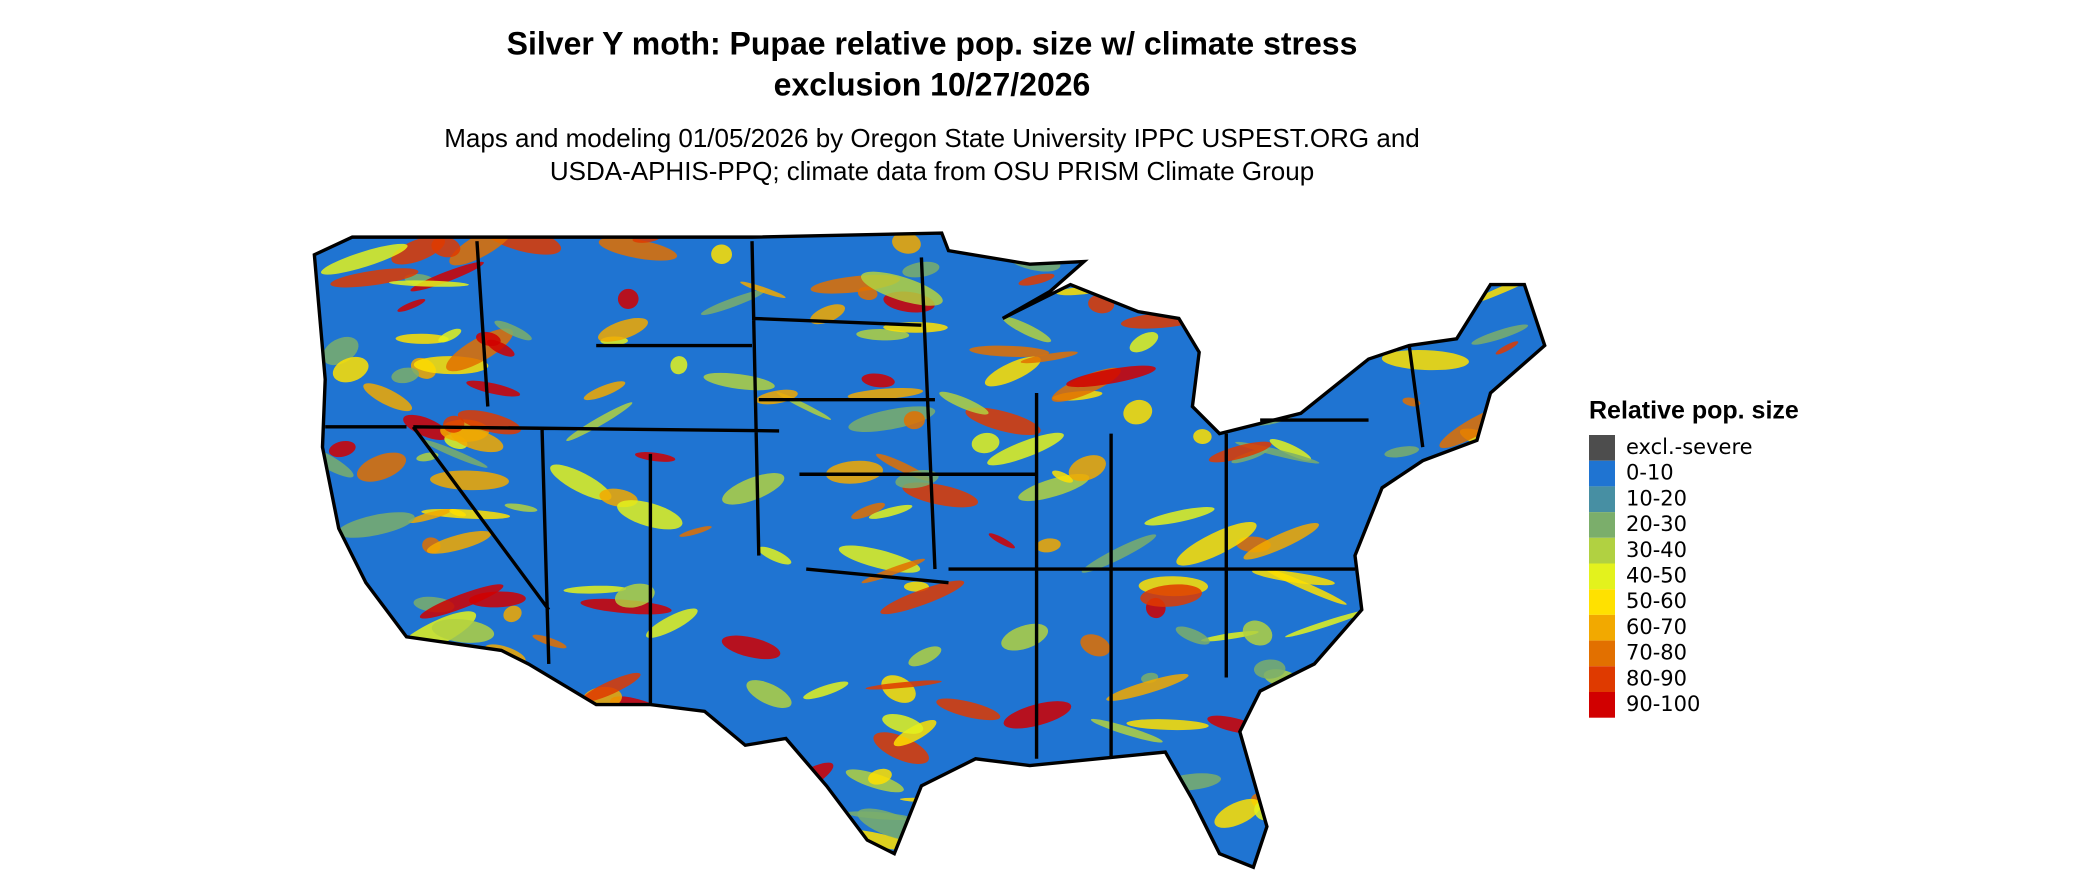  I want to click on legend-label: 10-20, so click(1656, 498).